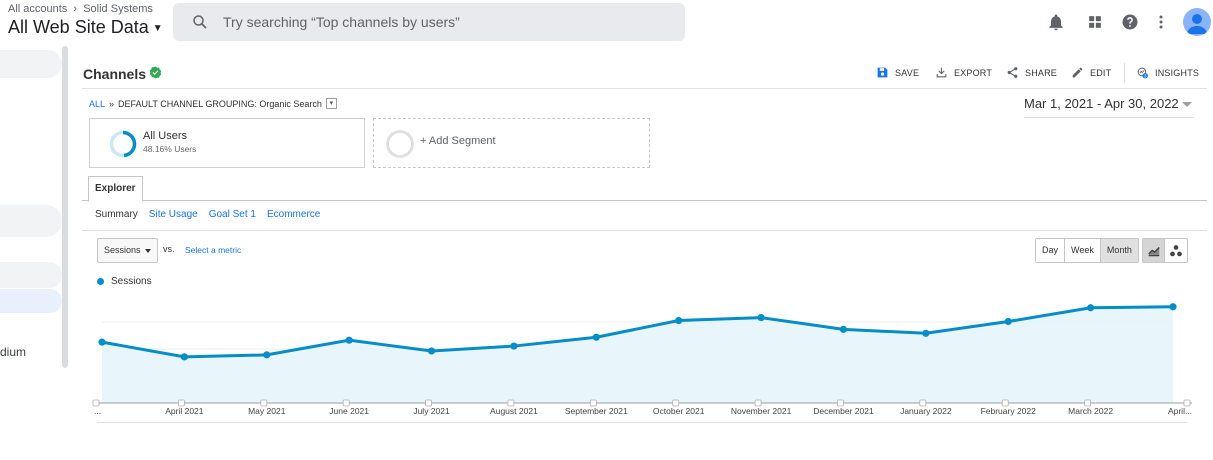 This screenshot has width=1213, height=460. What do you see at coordinates (1012, 72) in the screenshot?
I see `share-icon` at bounding box center [1012, 72].